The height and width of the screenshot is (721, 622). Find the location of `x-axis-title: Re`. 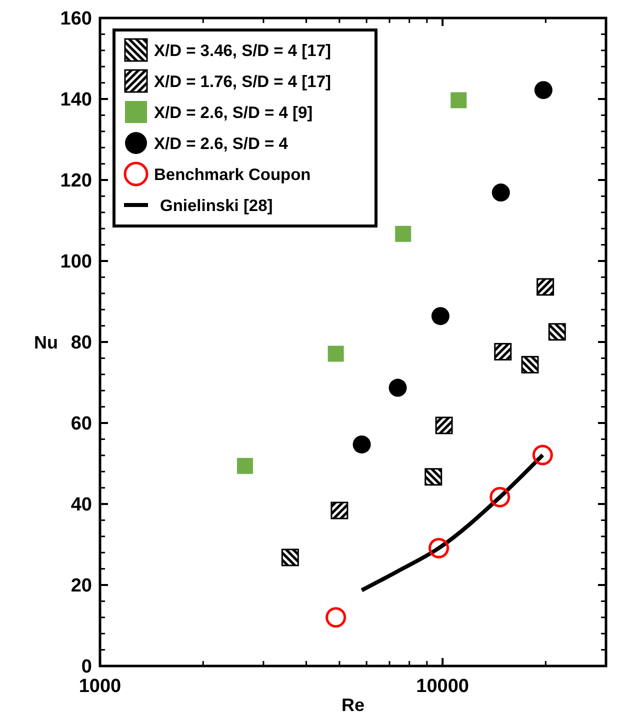

x-axis-title: Re is located at coordinates (353, 705).